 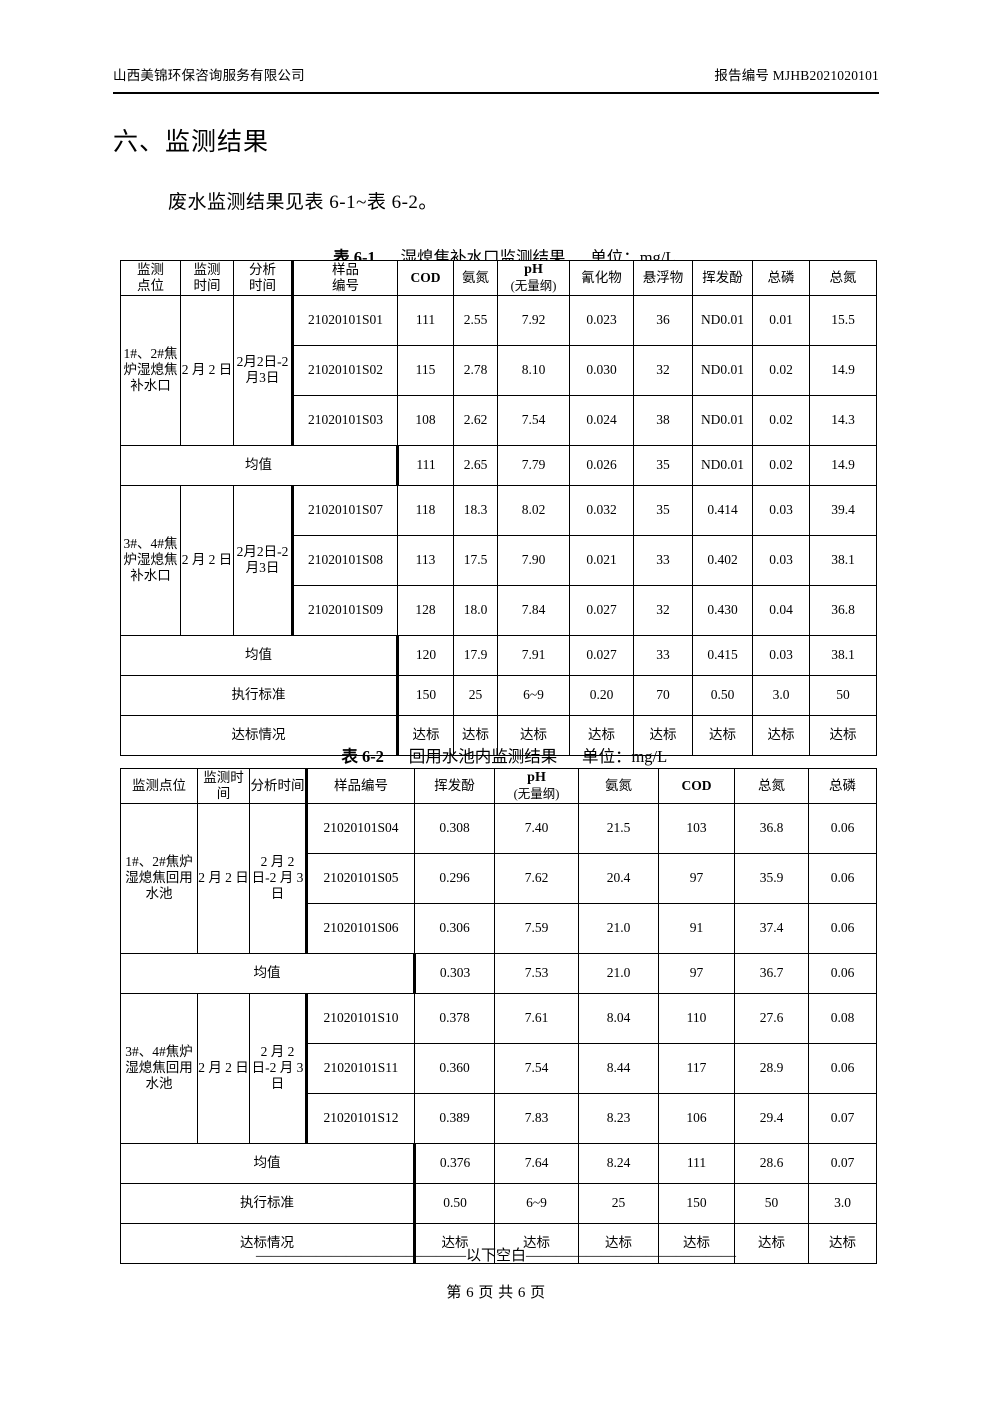 What do you see at coordinates (191, 142) in the screenshot?
I see `section-heading: 六、监测结果` at bounding box center [191, 142].